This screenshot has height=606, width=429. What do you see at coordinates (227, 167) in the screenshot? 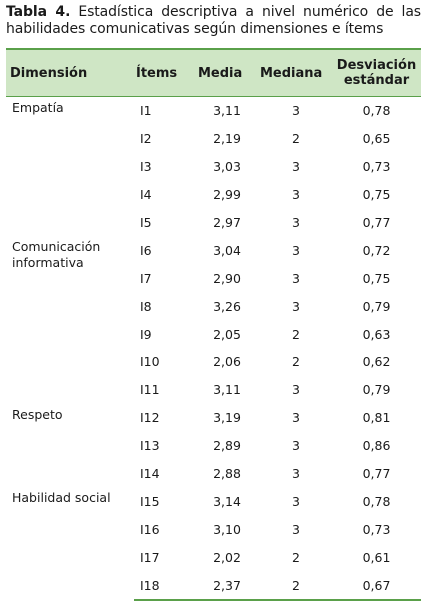
I see `media-cell: 3,03` at bounding box center [227, 167].